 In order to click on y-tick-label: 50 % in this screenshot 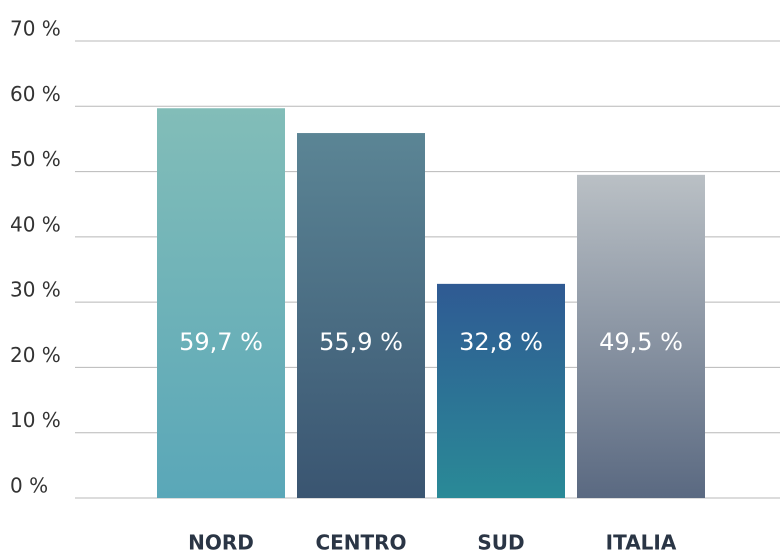, I will do `click(35, 159)`.